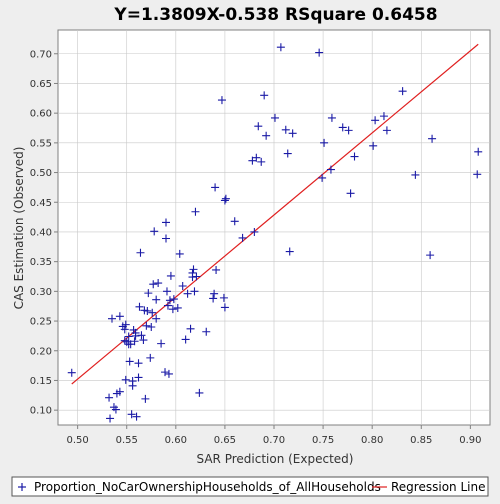 The image size is (500, 504). I want to click on x-axis-label: SAR Prediction (Expected), so click(275, 459).